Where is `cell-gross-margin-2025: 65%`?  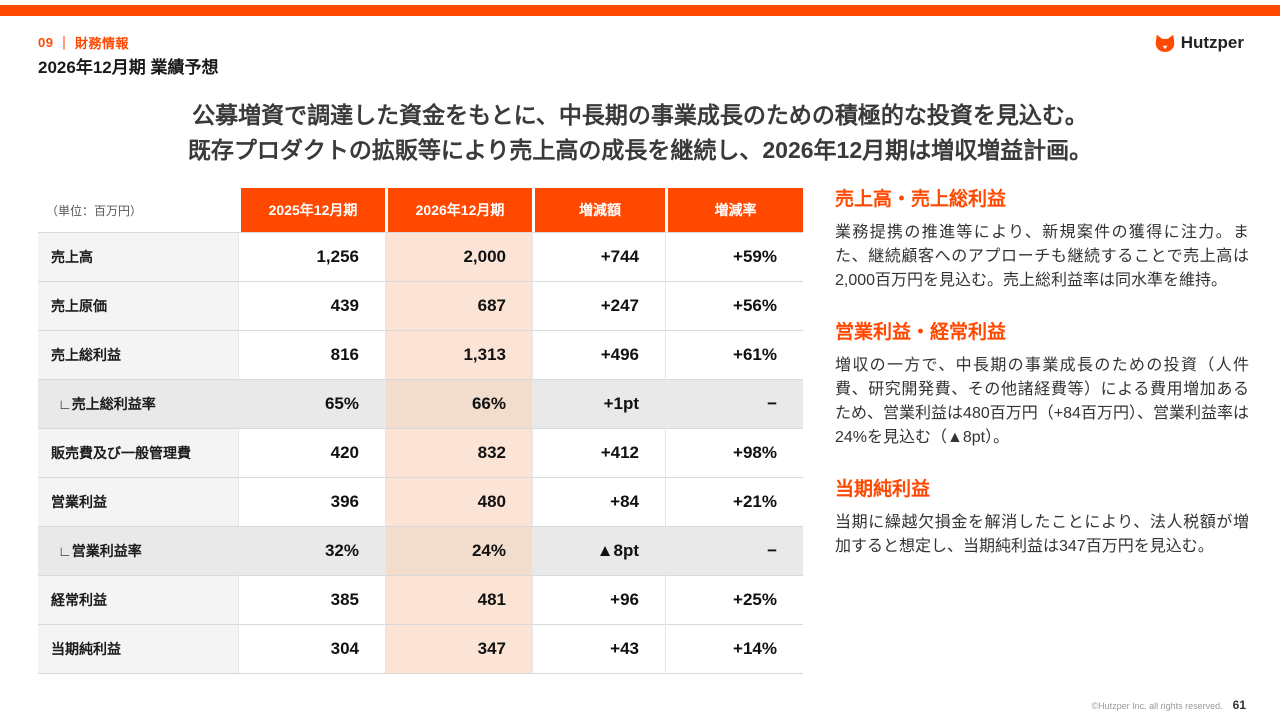
cell-gross-margin-2025: 65% is located at coordinates (311, 403).